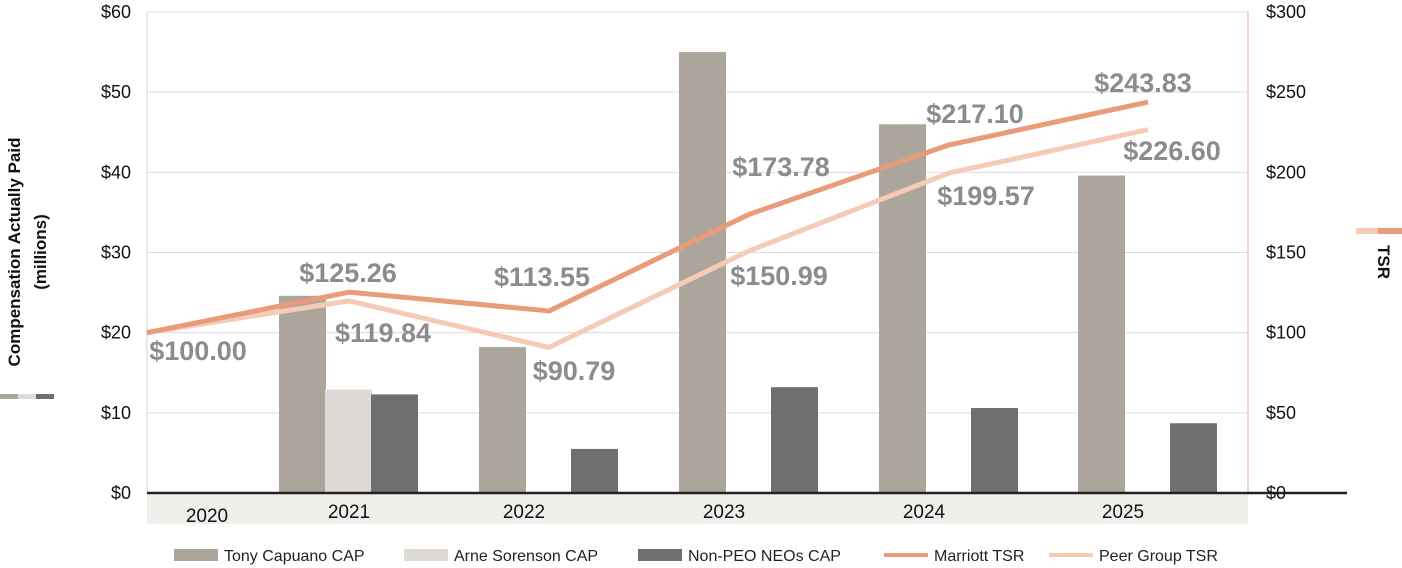  I want to click on bar-non-peo-neos-cap-2025, so click(1193, 458).